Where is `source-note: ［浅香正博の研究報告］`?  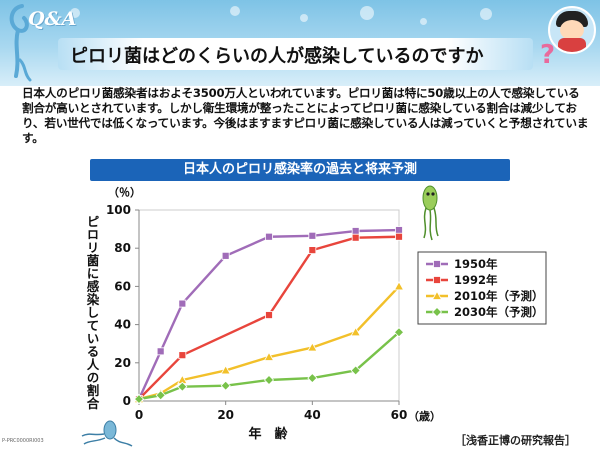
source-note: ［浅香正博の研究報告］ is located at coordinates (515, 440).